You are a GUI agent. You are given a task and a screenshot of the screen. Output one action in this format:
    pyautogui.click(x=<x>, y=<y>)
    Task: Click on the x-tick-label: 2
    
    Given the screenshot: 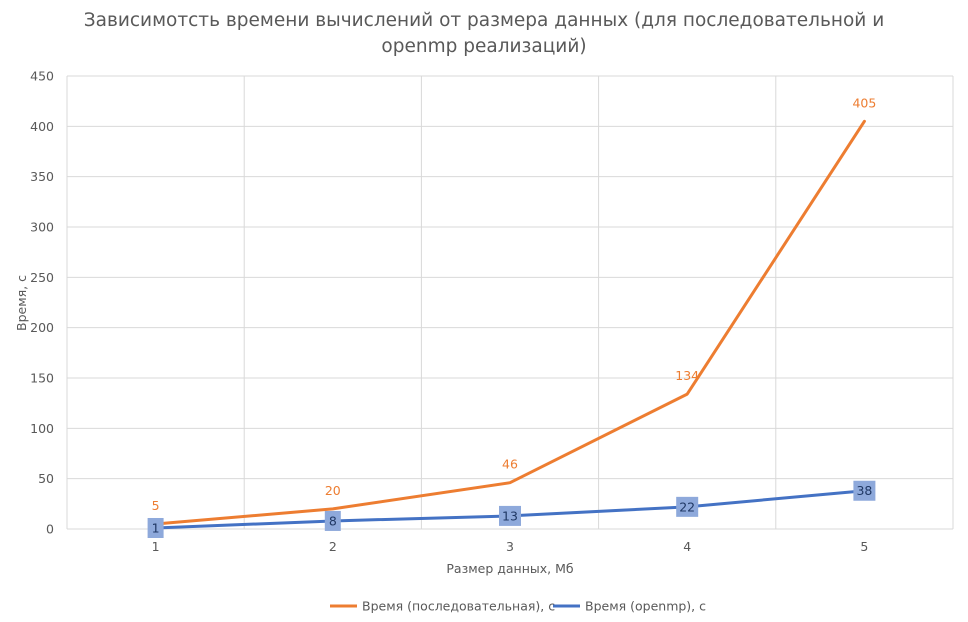 What is the action you would take?
    pyautogui.click(x=333, y=546)
    